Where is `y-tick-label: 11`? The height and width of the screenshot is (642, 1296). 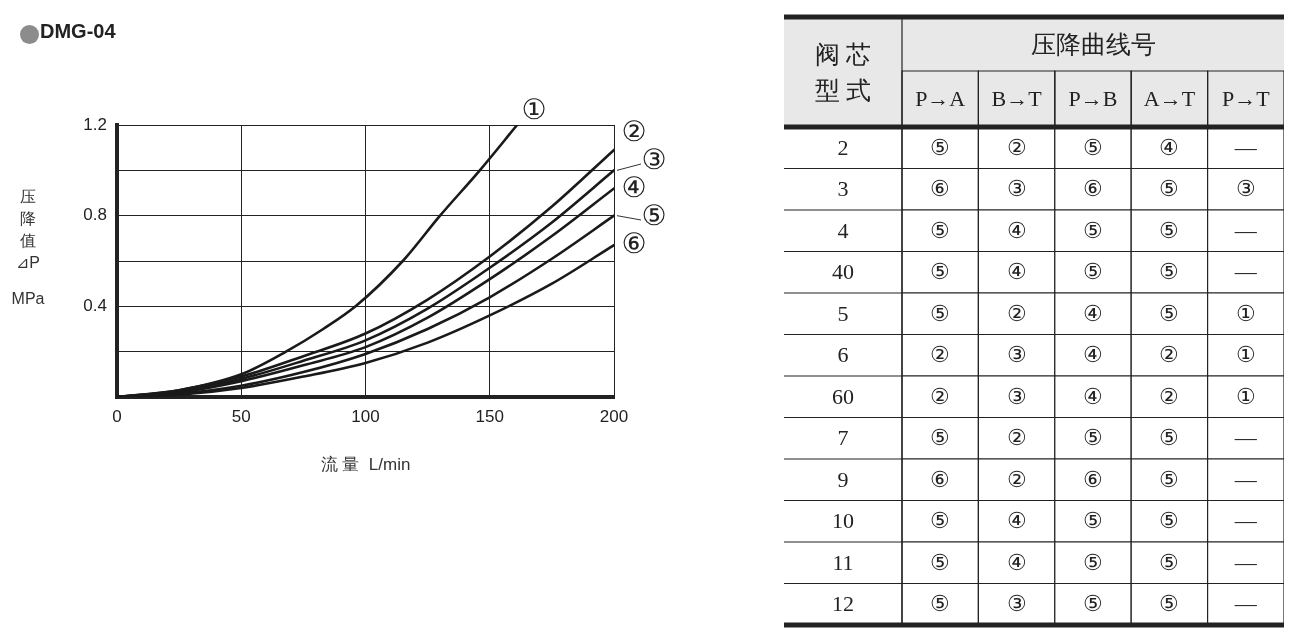 y-tick-label: 11 is located at coordinates (843, 562).